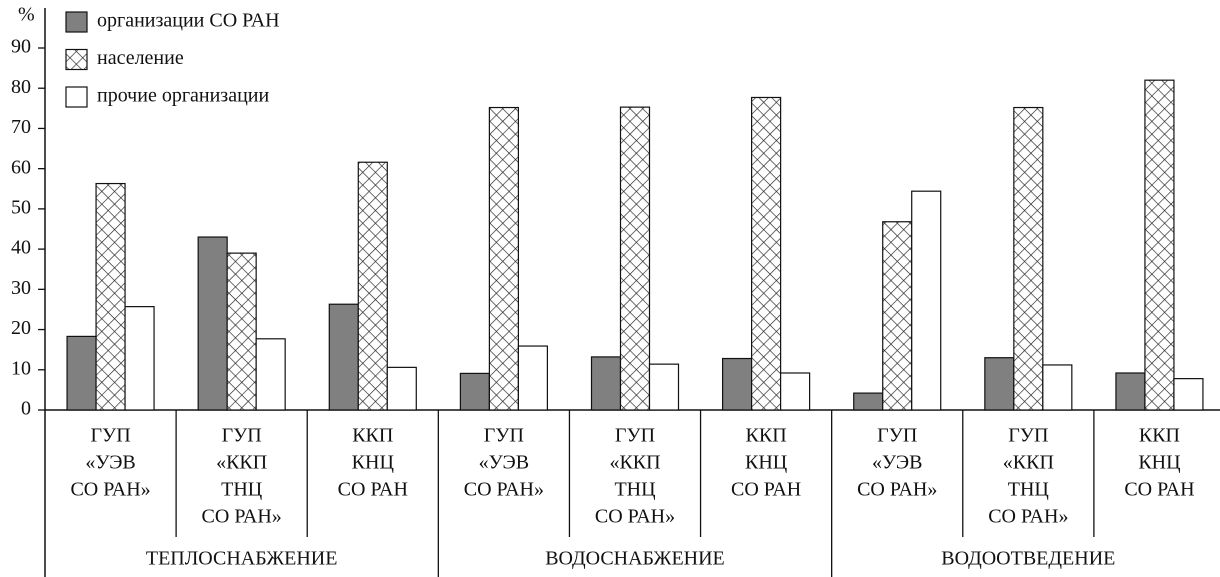 The height and width of the screenshot is (577, 1220). I want to click on y-tick-label: 80, so click(21, 87).